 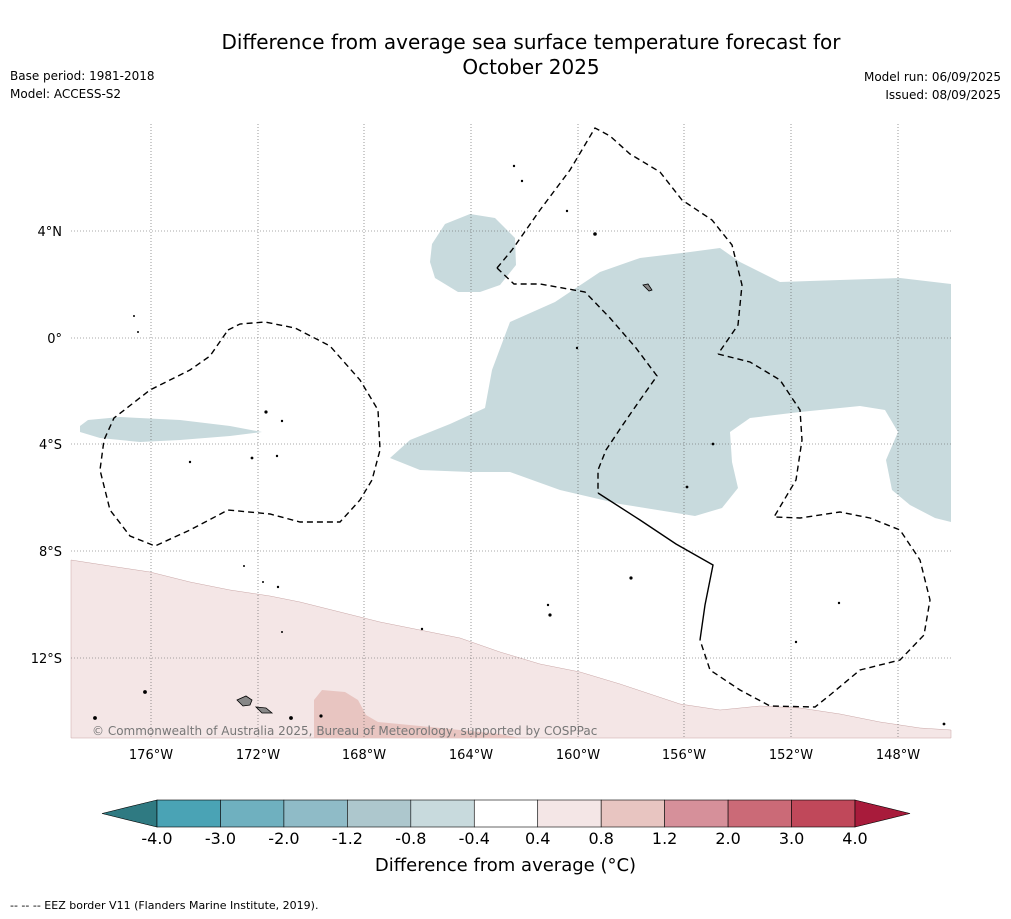 What do you see at coordinates (577, 380) in the screenshot?
I see `eez-border-kiribati-mid` at bounding box center [577, 380].